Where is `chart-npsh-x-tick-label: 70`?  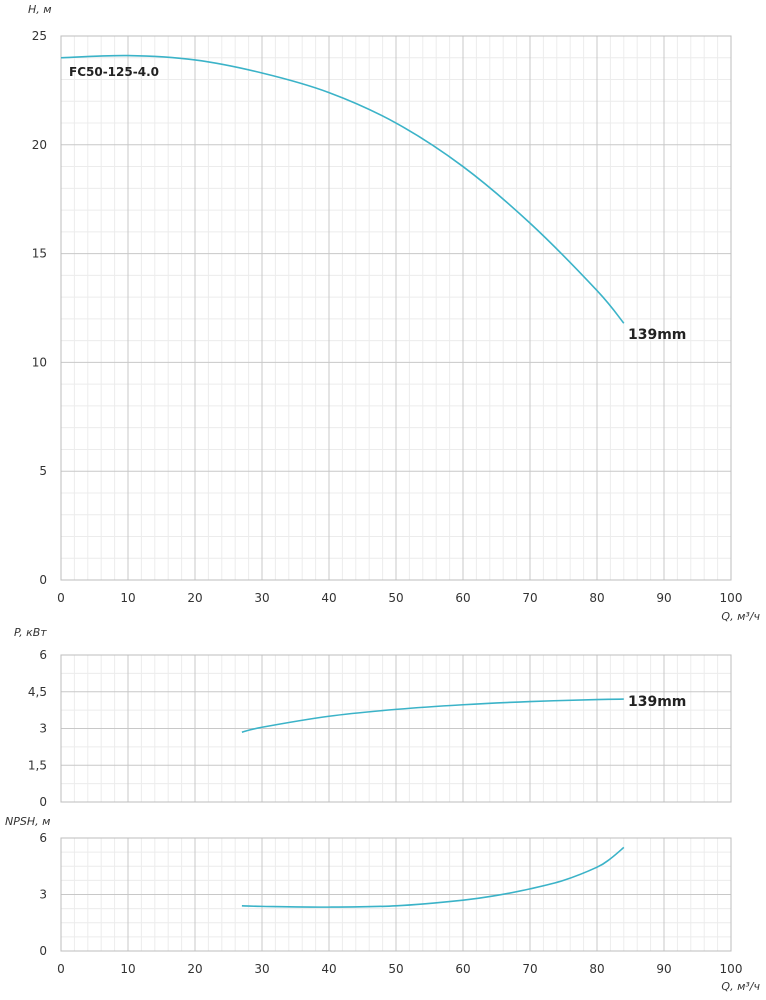 chart-npsh-x-tick-label: 70 is located at coordinates (529, 969).